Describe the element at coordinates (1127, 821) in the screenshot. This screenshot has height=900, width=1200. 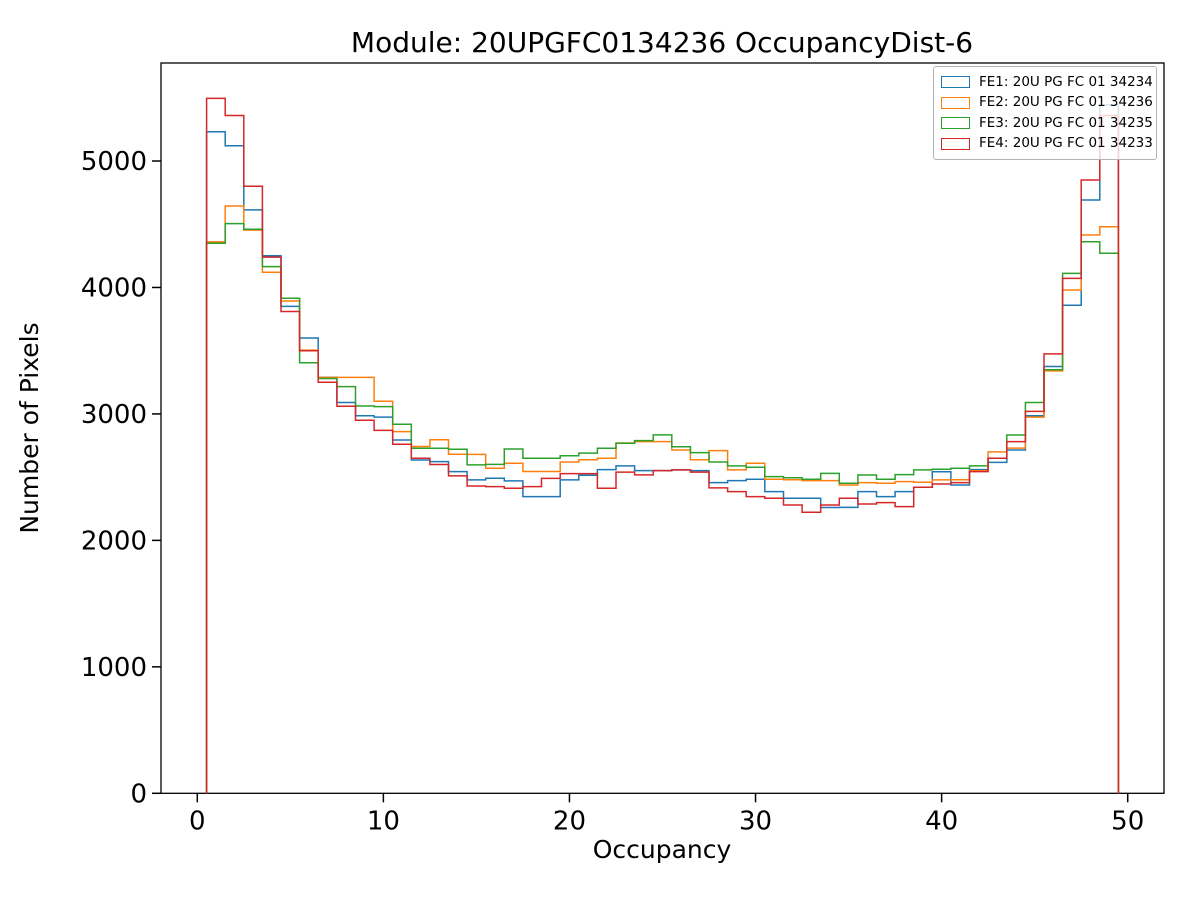
I see `x-tick-label: 50` at that location.